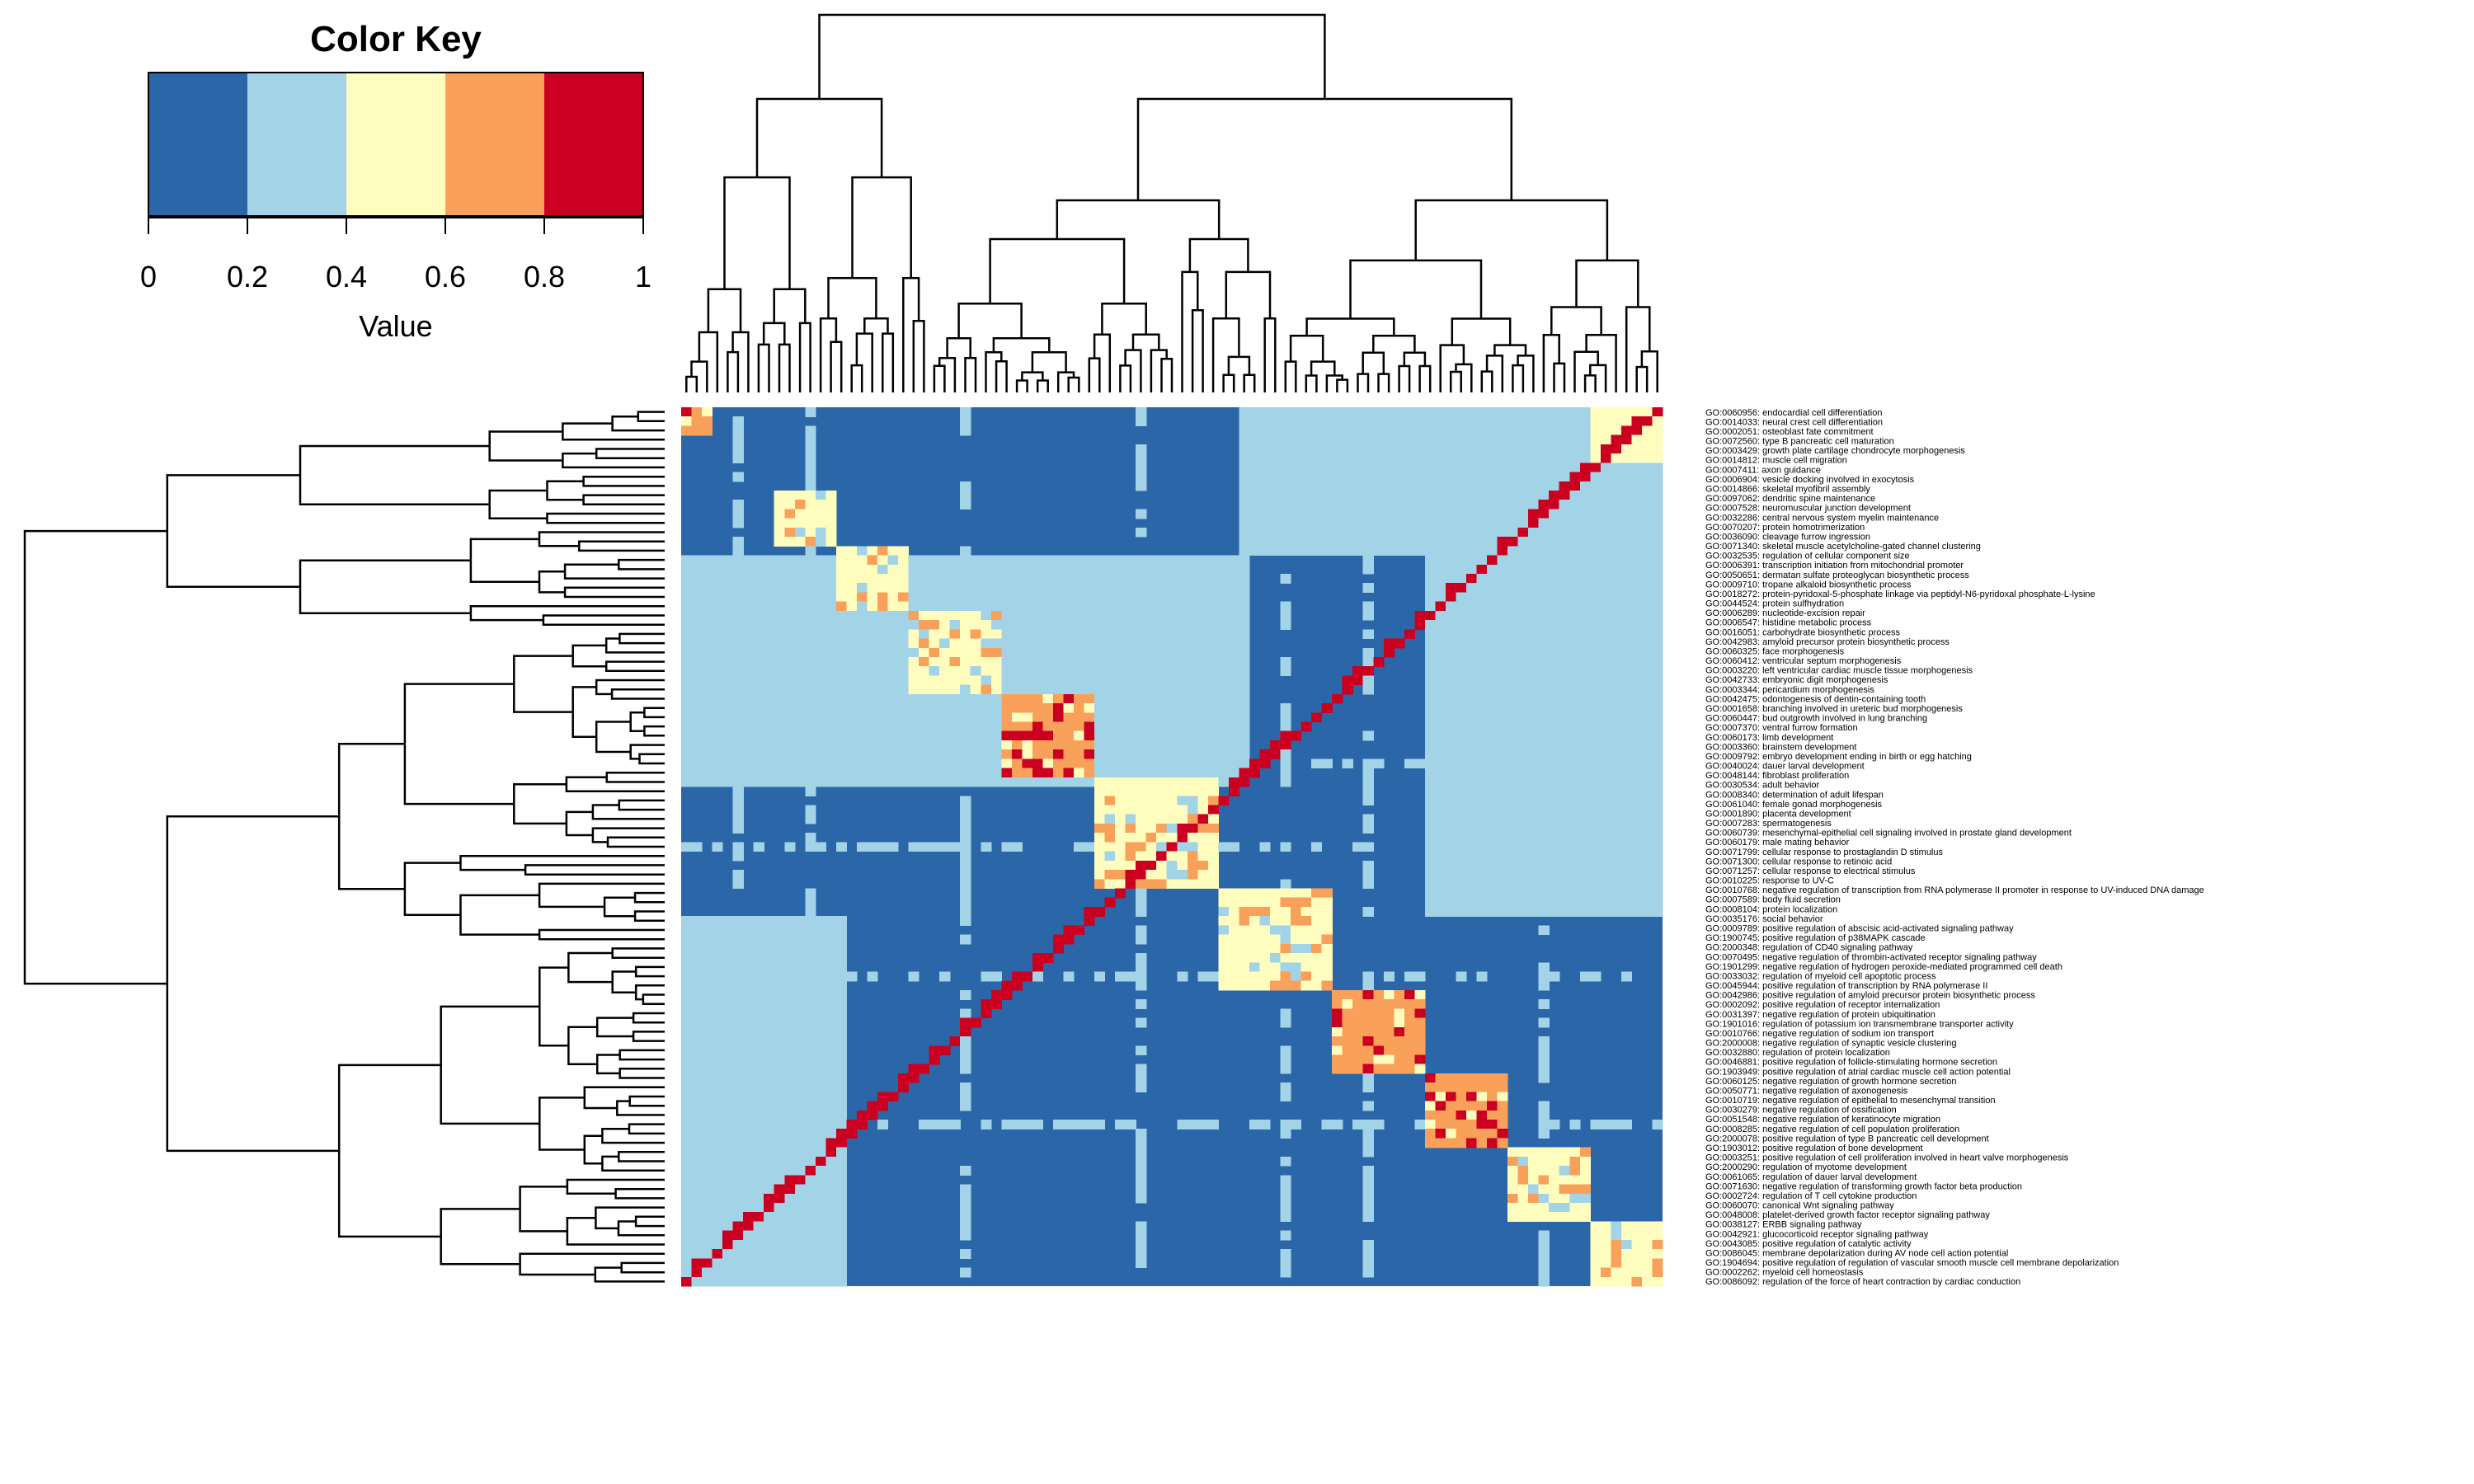  Describe the element at coordinates (1777, 776) in the screenshot. I see `row-label: GO:0048144: fibroblast proliferation` at that location.